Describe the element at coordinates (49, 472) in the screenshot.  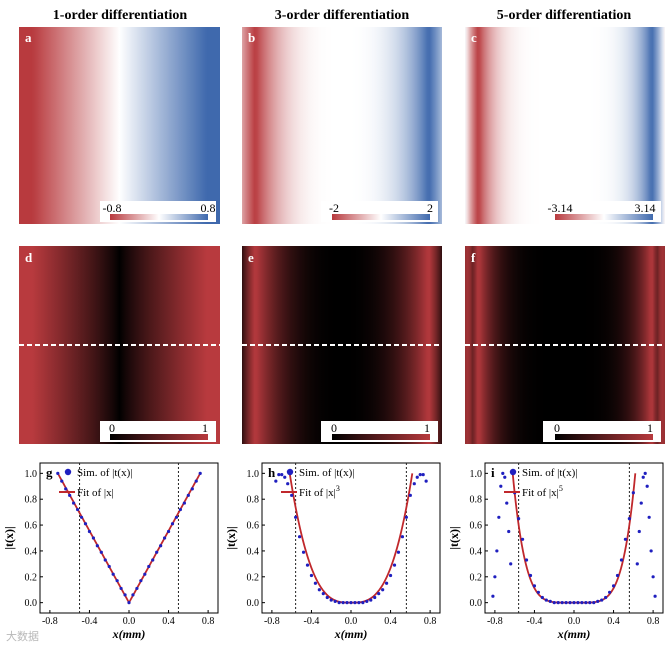
I see `panel-label: g` at that location.